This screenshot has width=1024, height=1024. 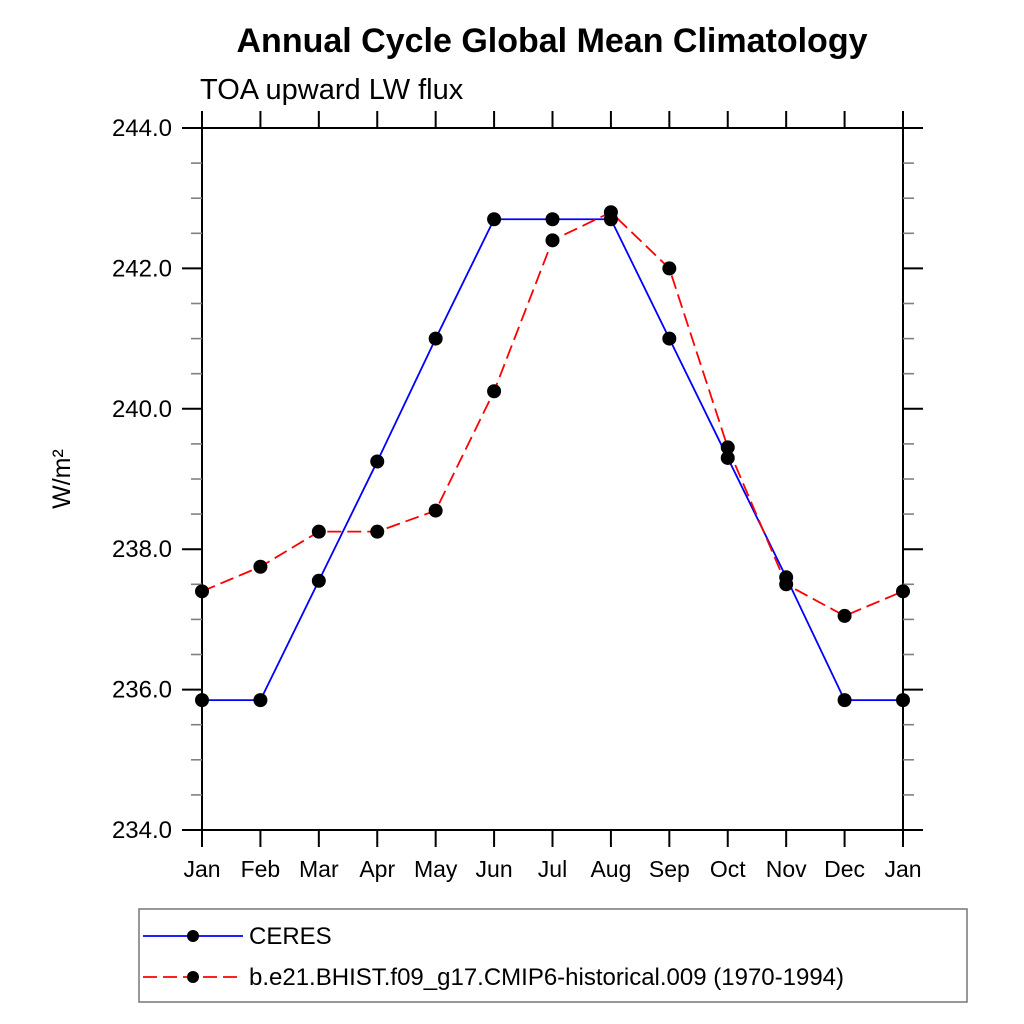 What do you see at coordinates (552, 869) in the screenshot?
I see `x-tick-label: Jul` at bounding box center [552, 869].